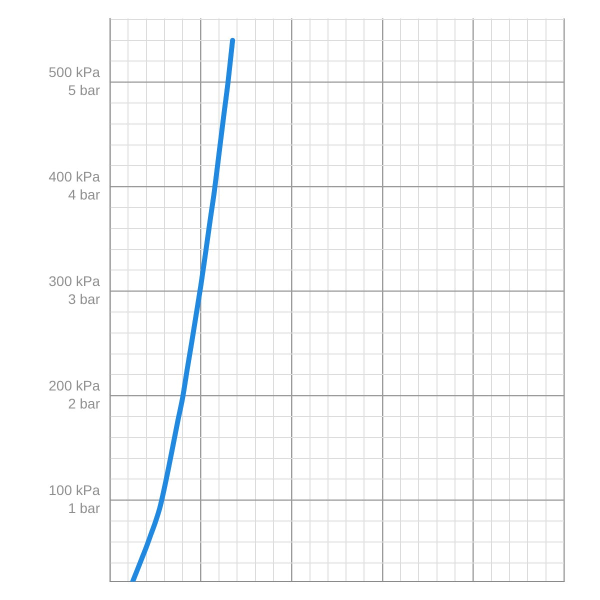  Describe the element at coordinates (74, 385) in the screenshot. I see `y-tick-label: 200 kPa` at that location.